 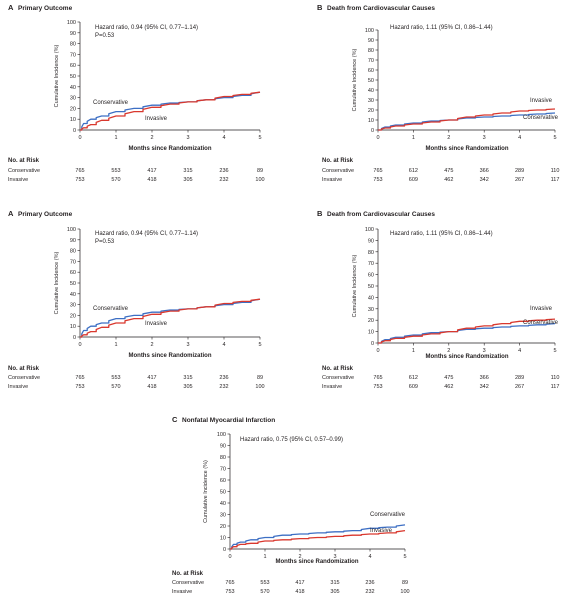 What do you see at coordinates (228, 420) in the screenshot?
I see `panel-title: Nonfatal Myocardial Infarction` at bounding box center [228, 420].